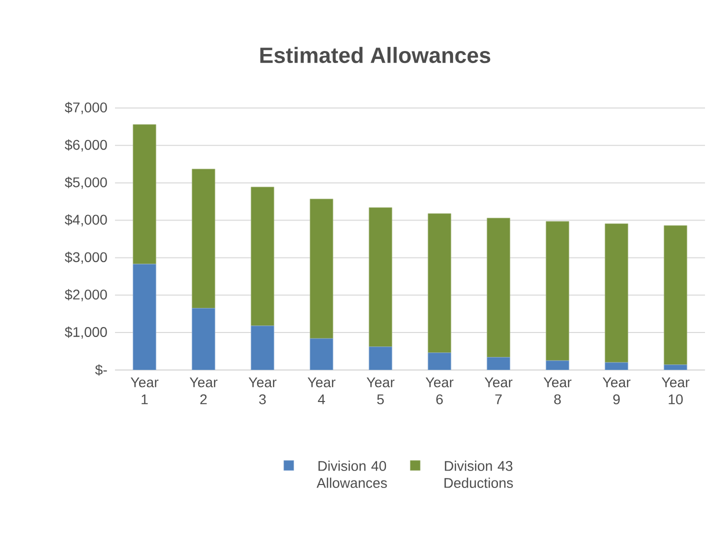  I want to click on x-tick-label: Year 6, so click(440, 391).